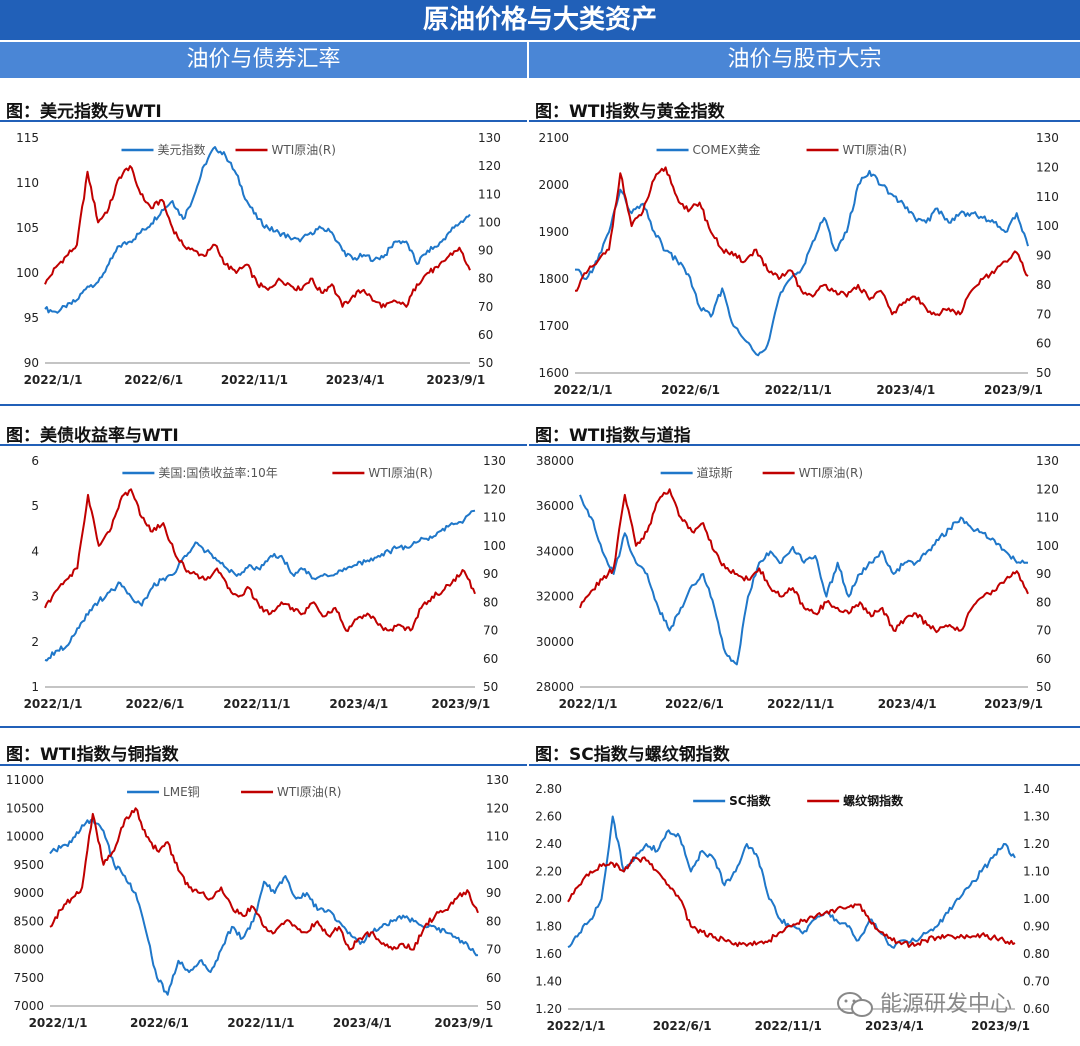 The image size is (1080, 1046). What do you see at coordinates (555, 506) in the screenshot?
I see `y-tick-label: 36000` at bounding box center [555, 506].